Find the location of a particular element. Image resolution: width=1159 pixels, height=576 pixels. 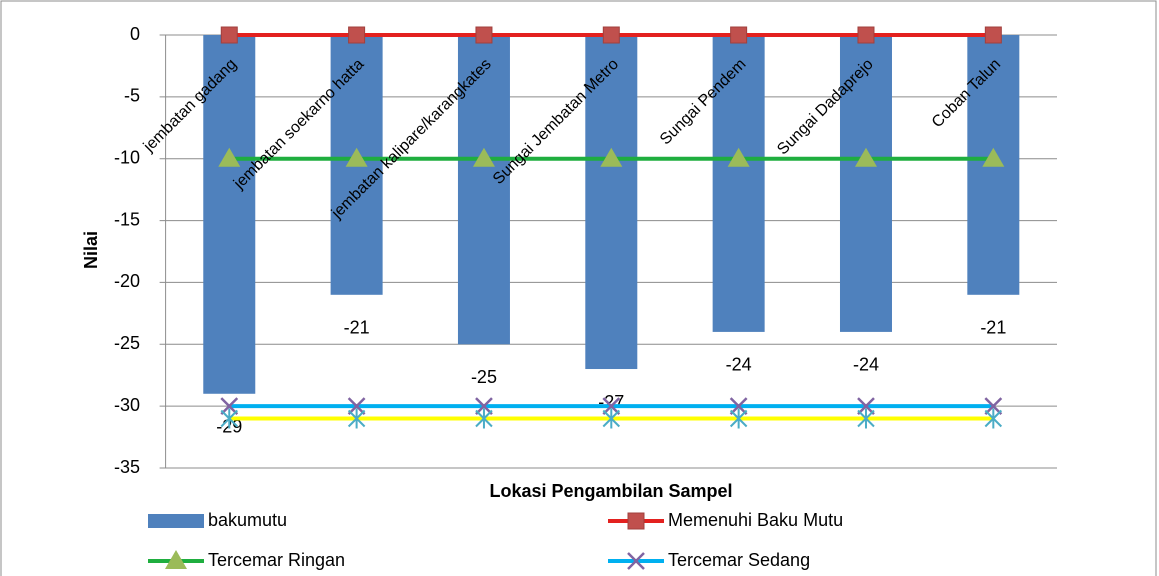

x-axis-title: Lokasi Pengambilan Sampel is located at coordinates (610, 491).